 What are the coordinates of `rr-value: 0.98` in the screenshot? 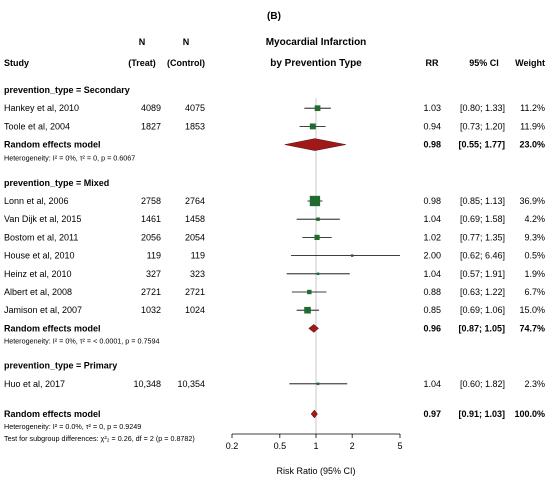 It's located at (432, 201).